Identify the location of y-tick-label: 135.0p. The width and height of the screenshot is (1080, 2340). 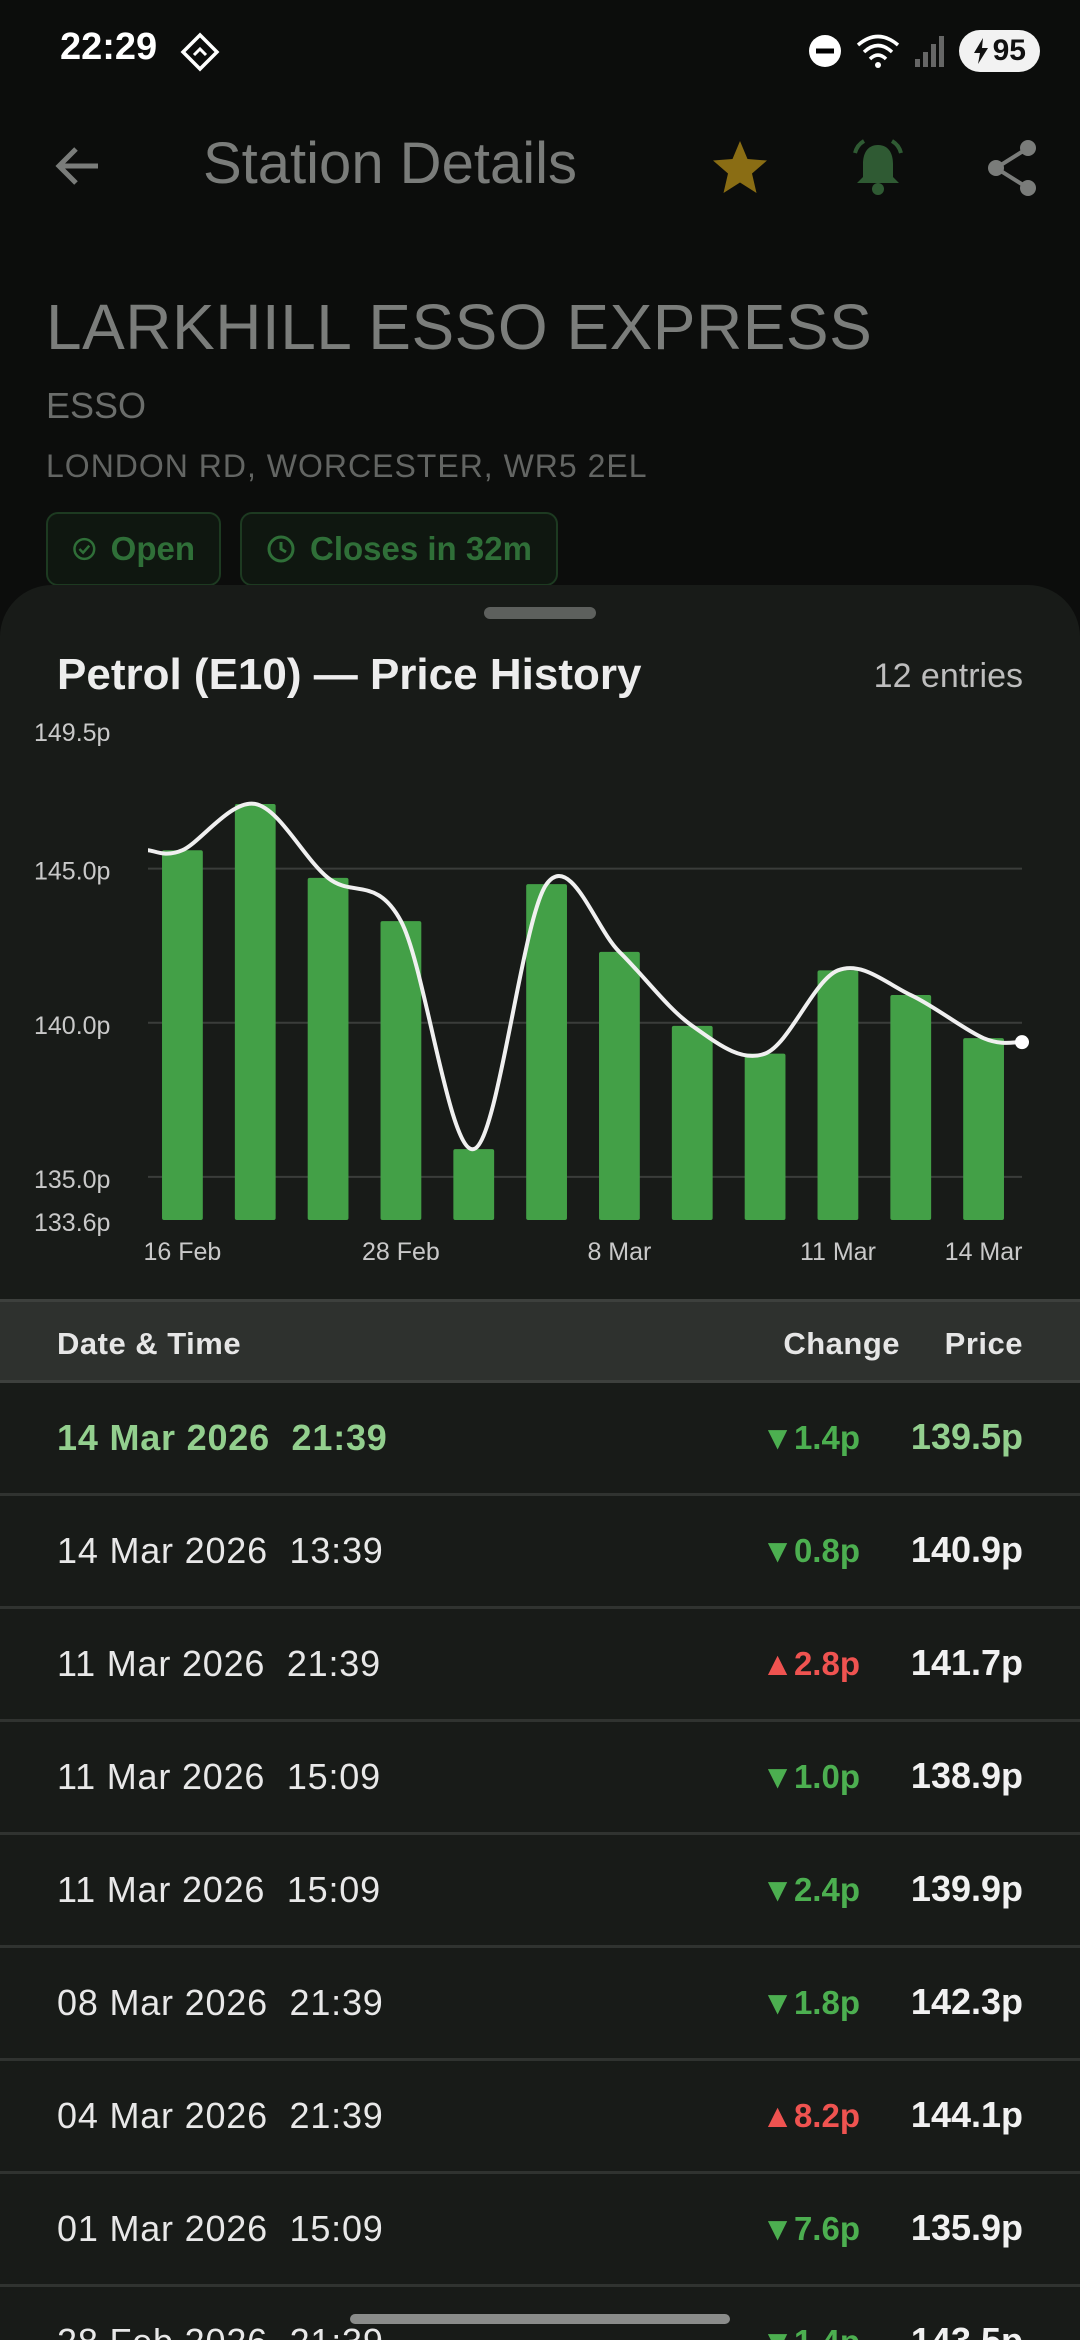
(72, 1180).